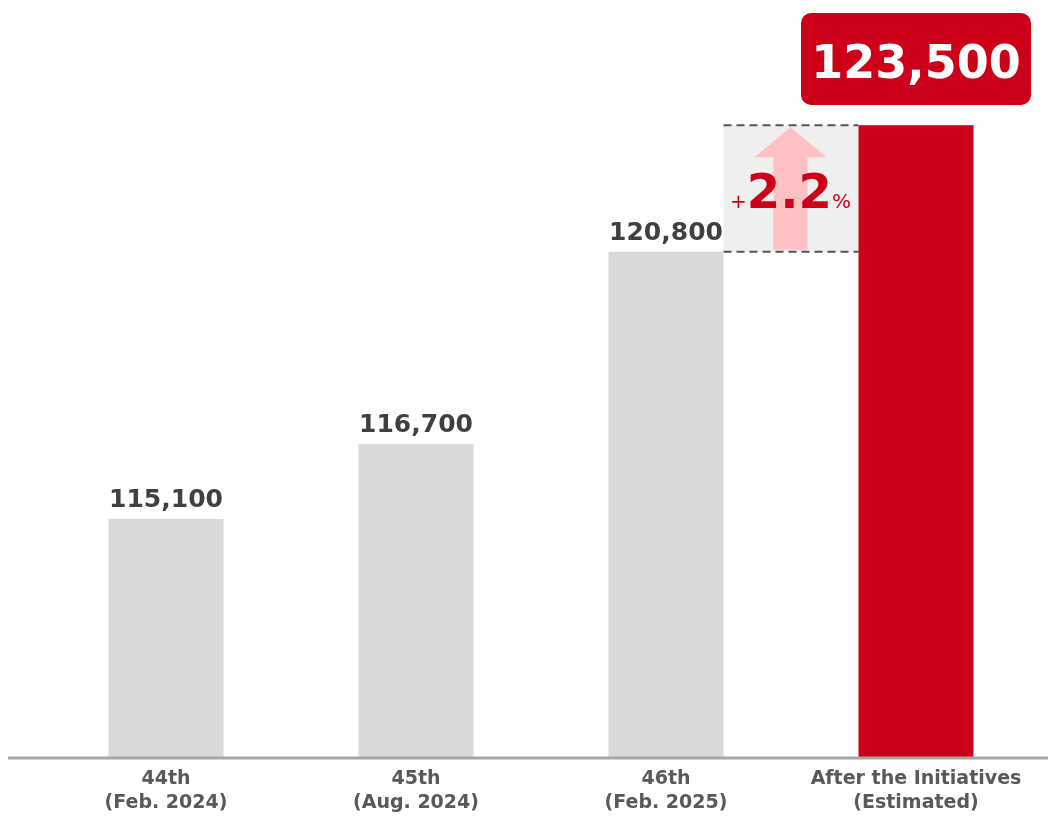 This screenshot has height=824, width=1048. Describe the element at coordinates (416, 423) in the screenshot. I see `data-label: 116,700` at that location.